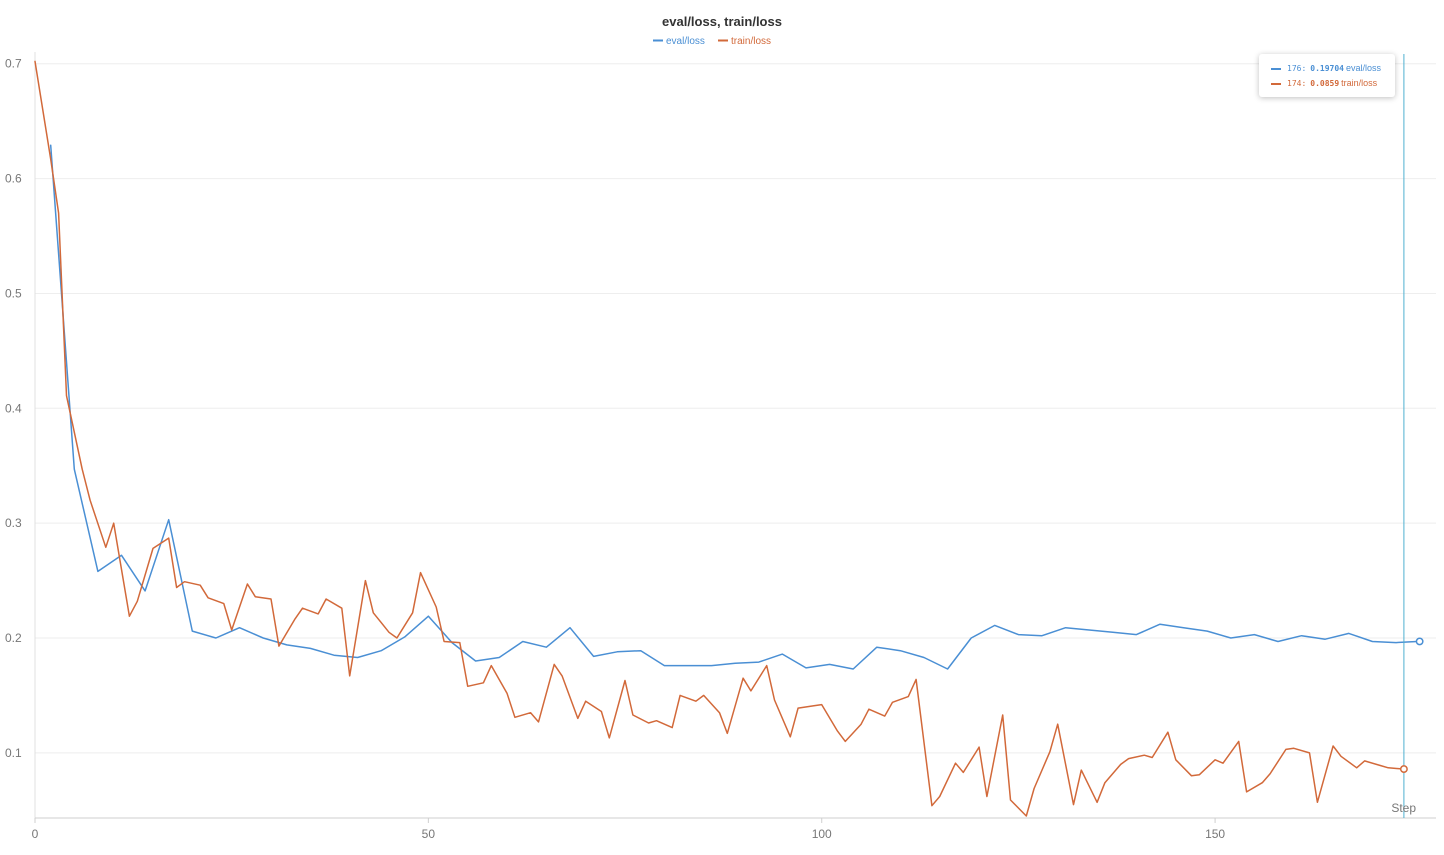 The width and height of the screenshot is (1444, 855). I want to click on tooltip-swatch-train, so click(1276, 83).